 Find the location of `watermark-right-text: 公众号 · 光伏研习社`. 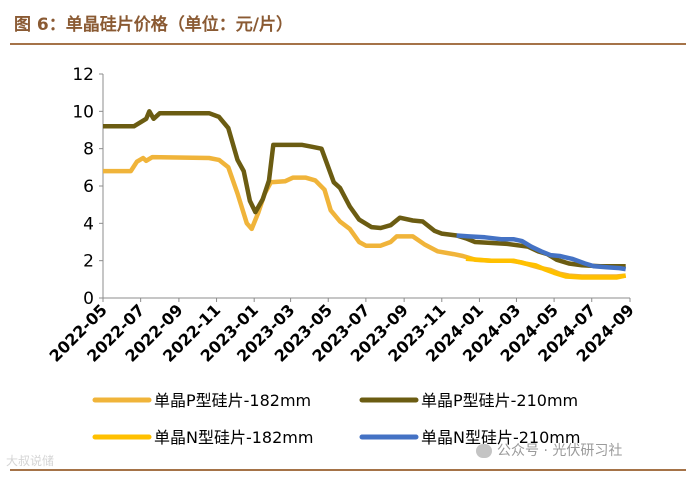

watermark-right-text: 公众号 · 光伏研习社 is located at coordinates (560, 451).